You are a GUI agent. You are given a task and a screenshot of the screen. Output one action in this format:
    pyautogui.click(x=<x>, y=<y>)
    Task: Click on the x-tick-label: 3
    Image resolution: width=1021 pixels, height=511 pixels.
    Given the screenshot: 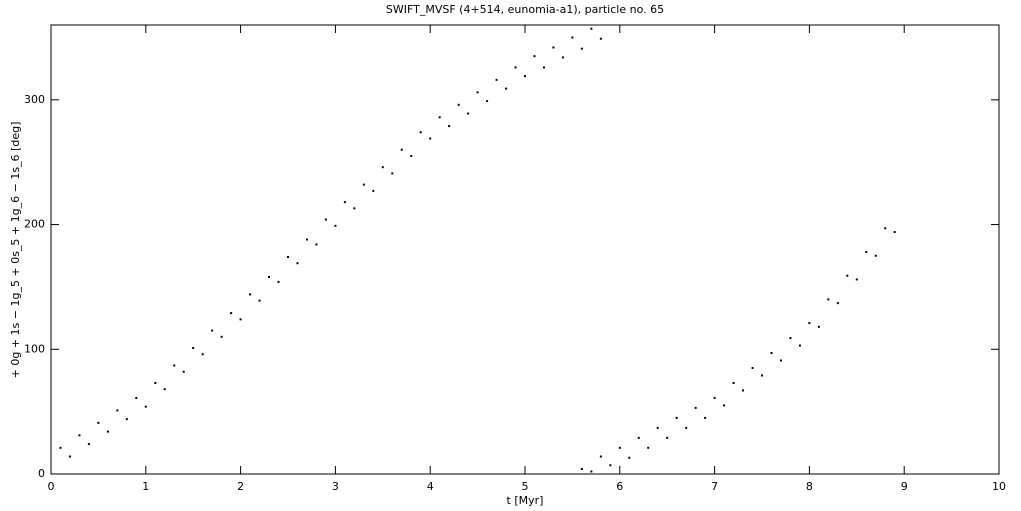 What is the action you would take?
    pyautogui.click(x=335, y=486)
    